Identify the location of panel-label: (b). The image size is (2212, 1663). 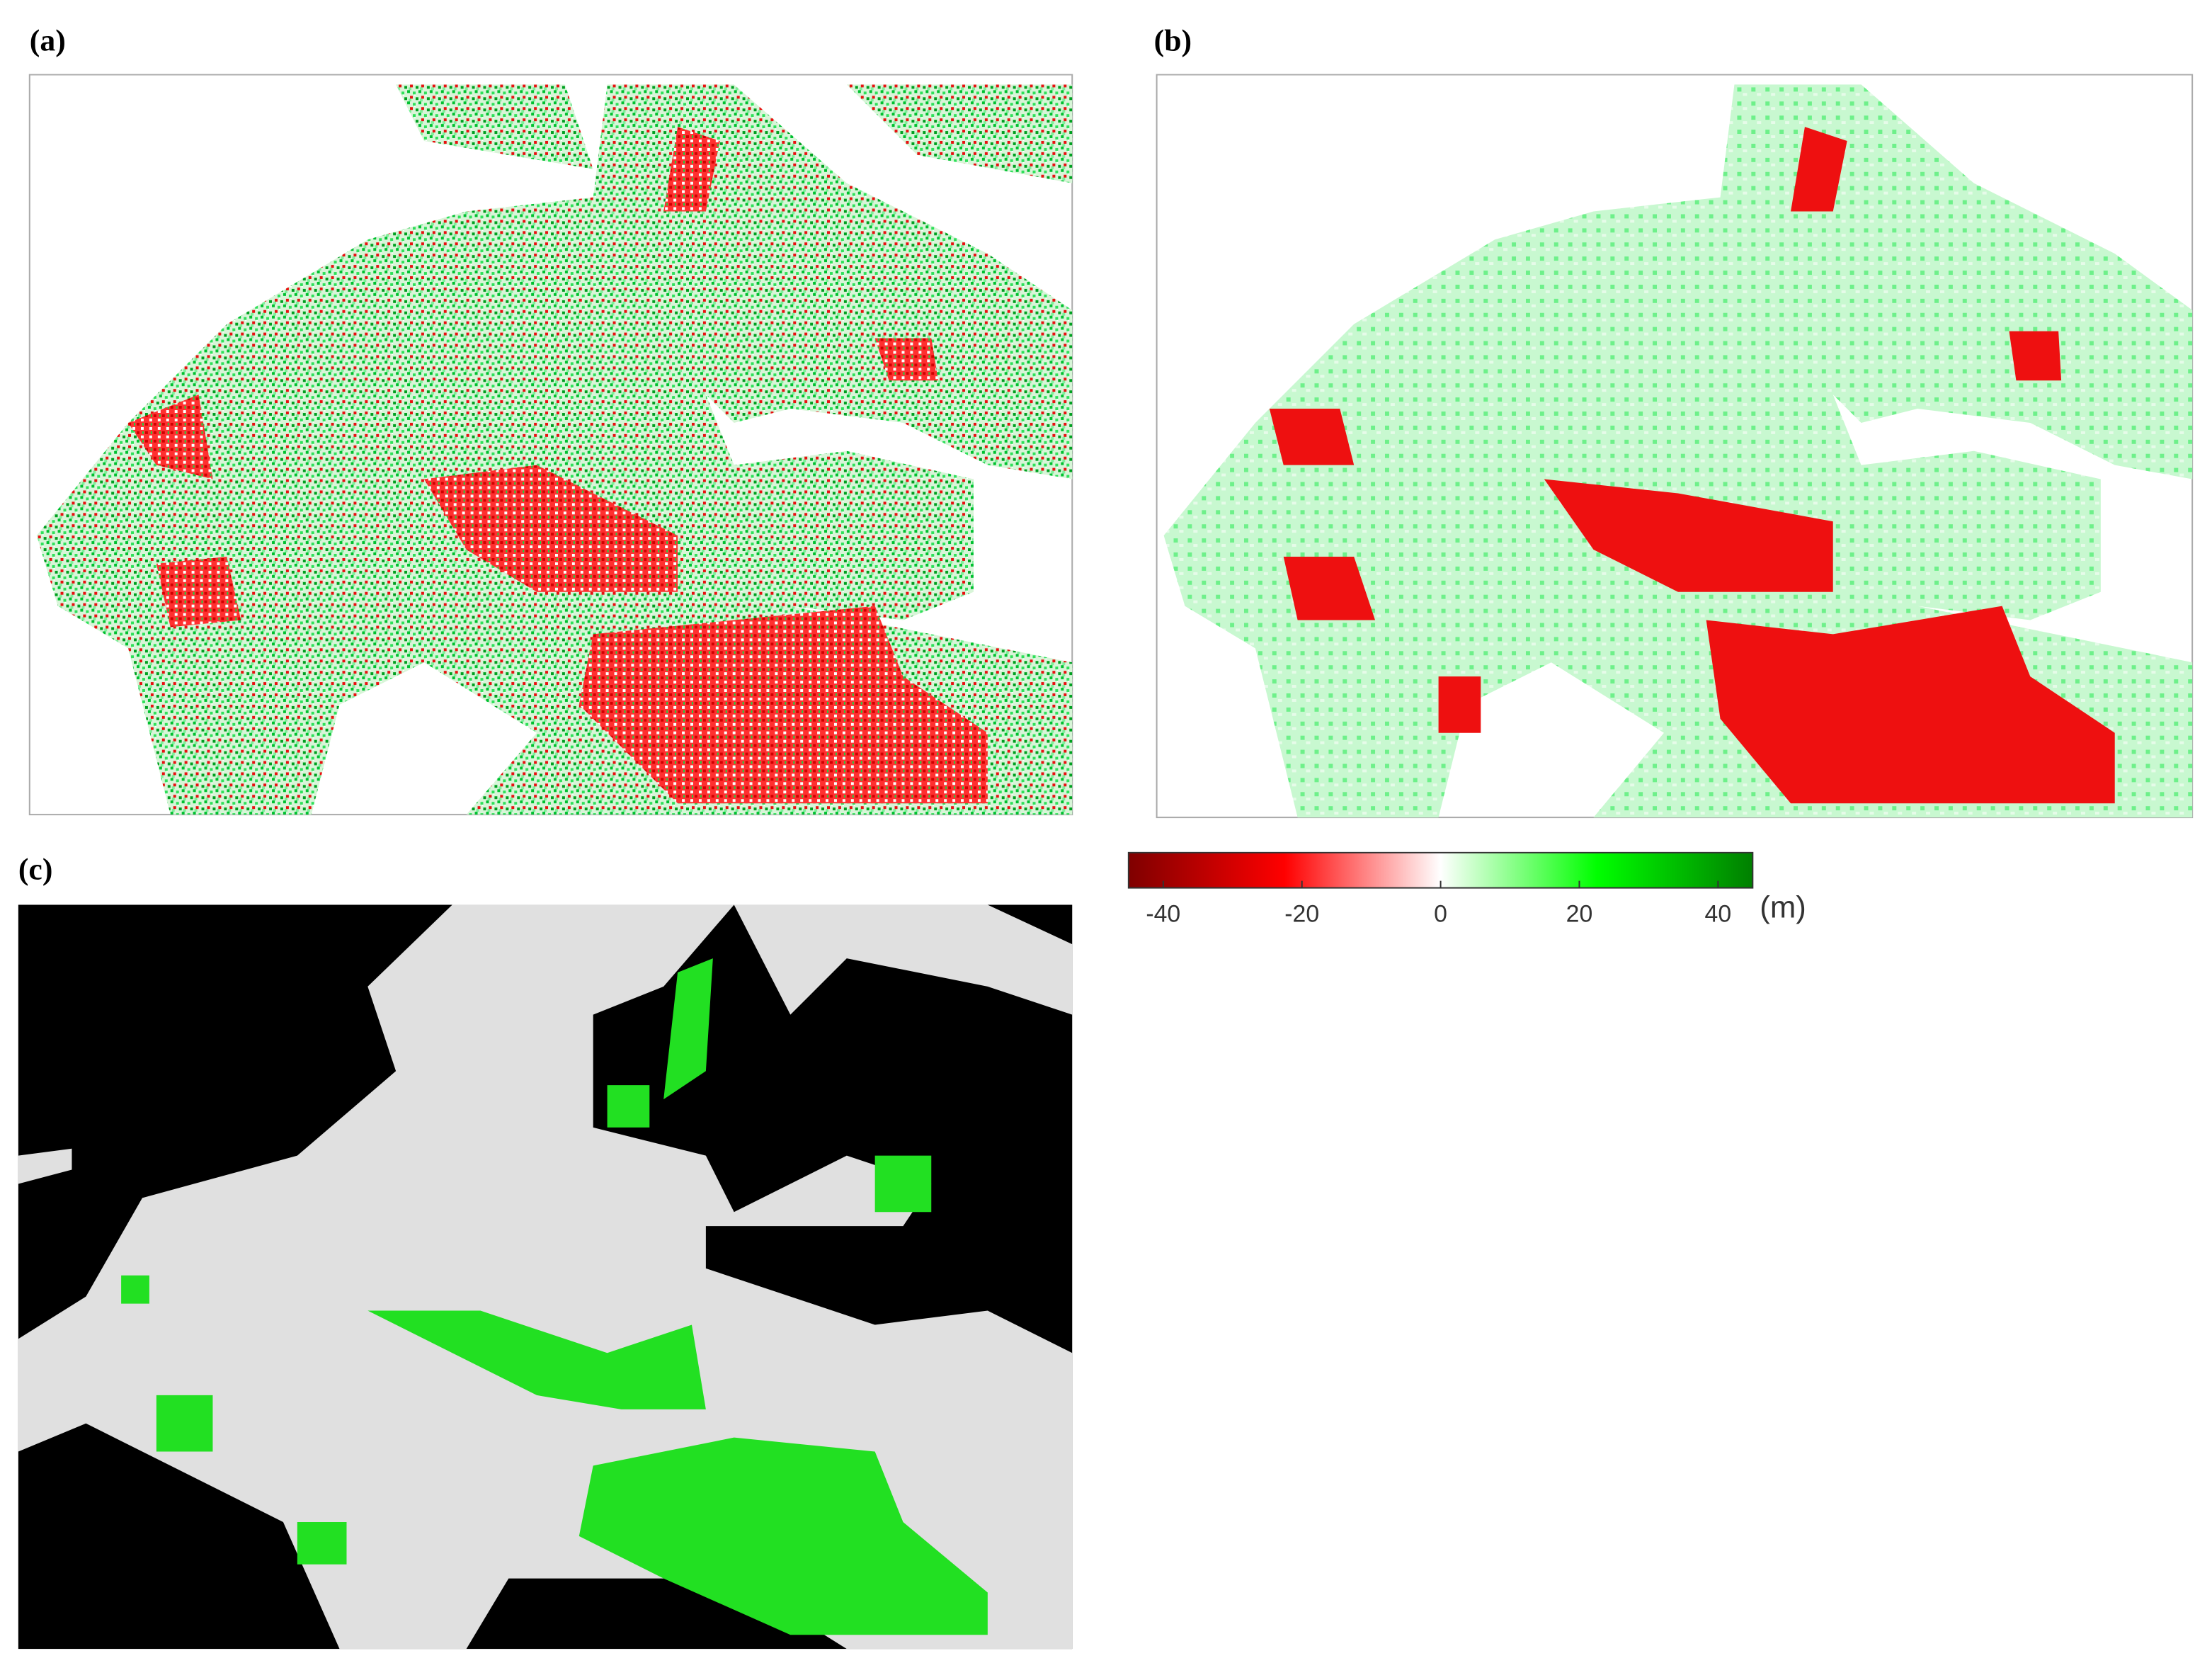
(1173, 41).